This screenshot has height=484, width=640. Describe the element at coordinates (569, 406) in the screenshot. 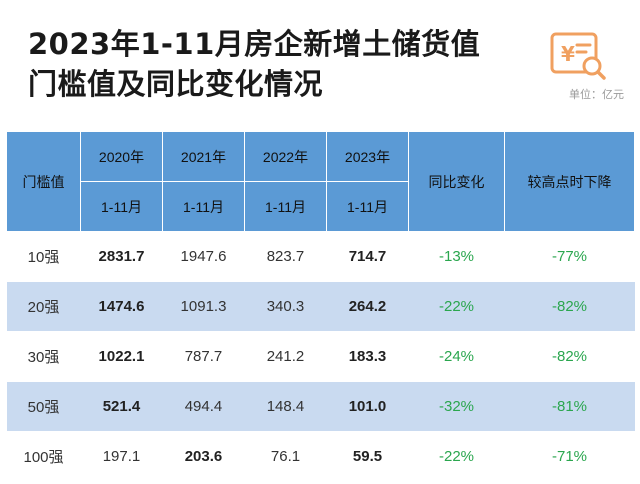

I see `peak-decline-cell: -81%` at that location.